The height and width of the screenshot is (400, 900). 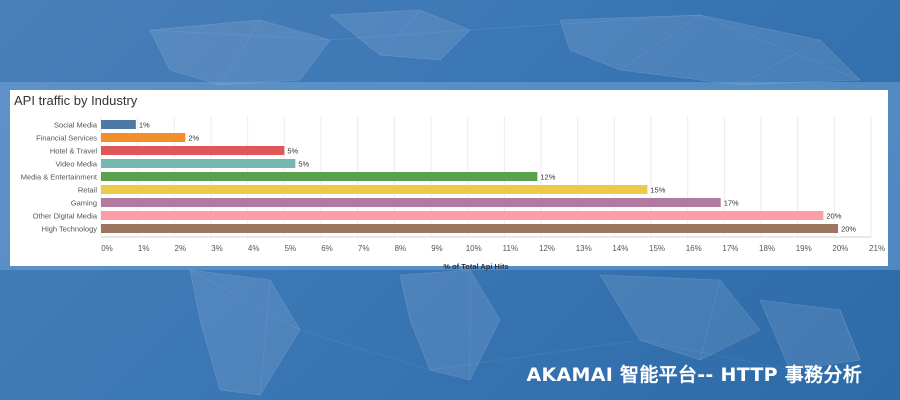 I want to click on x-tick-label: 9%, so click(x=437, y=248).